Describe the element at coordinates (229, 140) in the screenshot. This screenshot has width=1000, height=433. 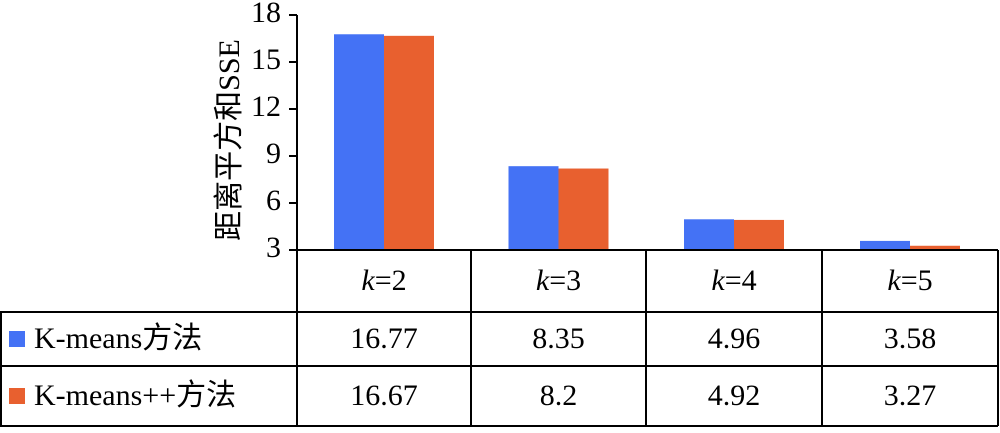
I see `y-axis-label: 距离平方和SSE` at that location.